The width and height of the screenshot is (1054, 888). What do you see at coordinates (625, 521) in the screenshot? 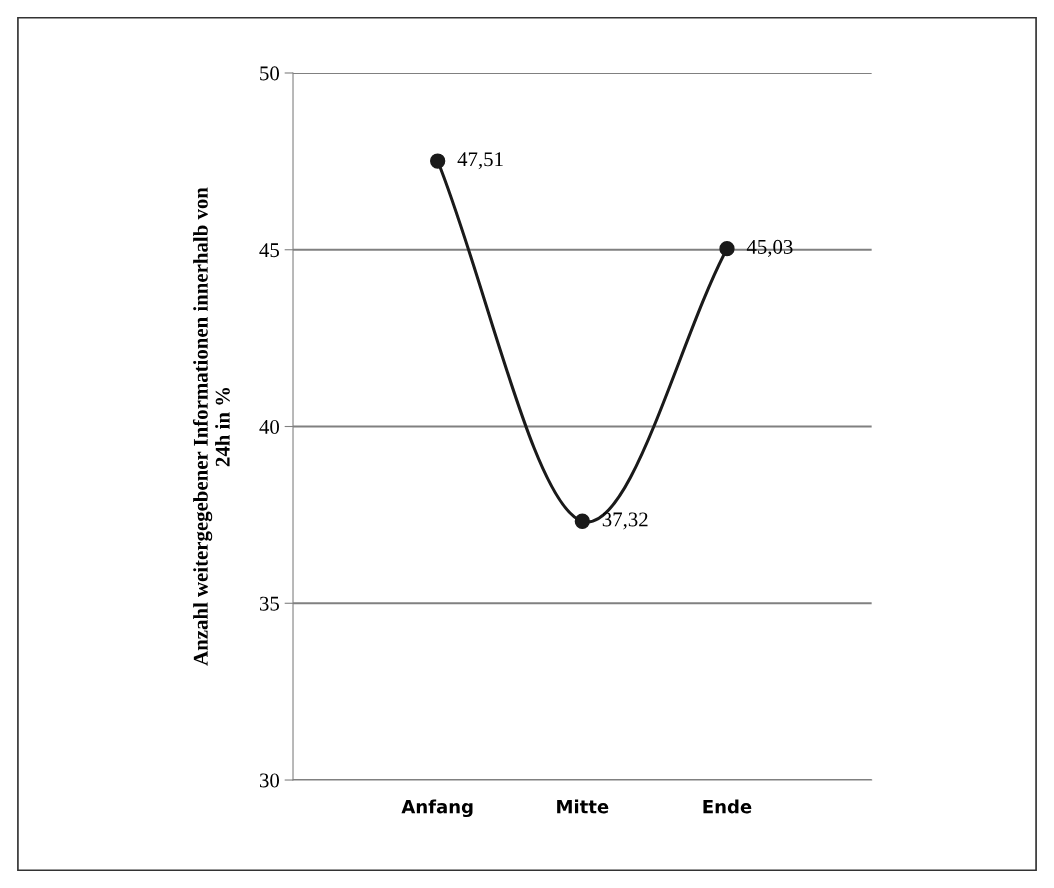
I see `data-label: 37,32` at bounding box center [625, 521].